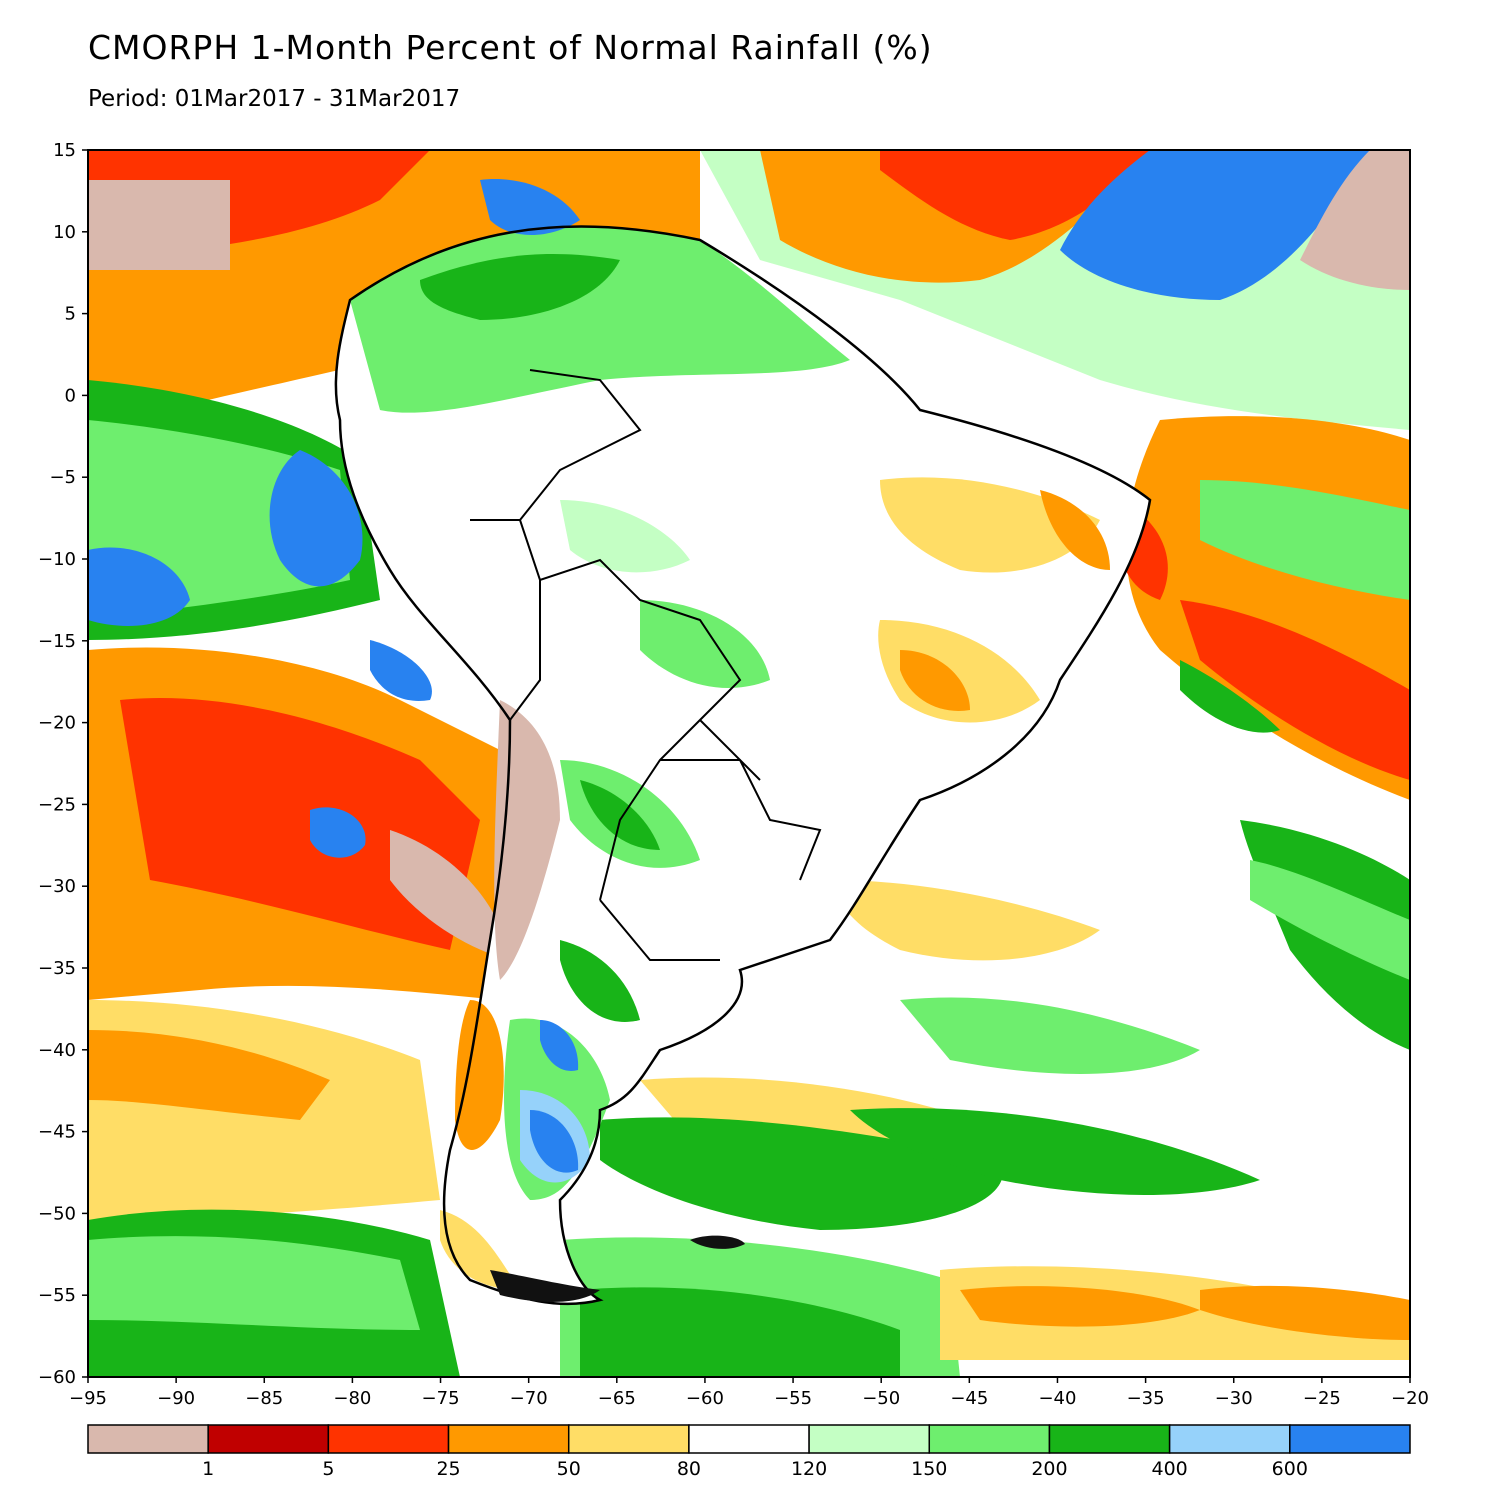  I want to click on colorbar-label: 200, so click(1049, 1469).